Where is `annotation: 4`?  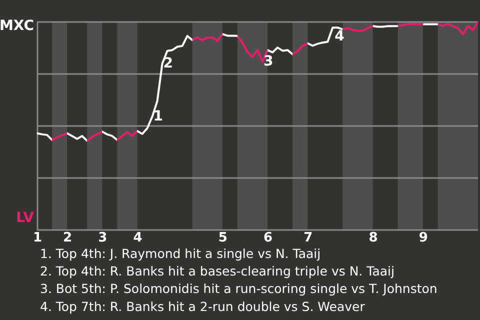 annotation: 4 is located at coordinates (339, 36).